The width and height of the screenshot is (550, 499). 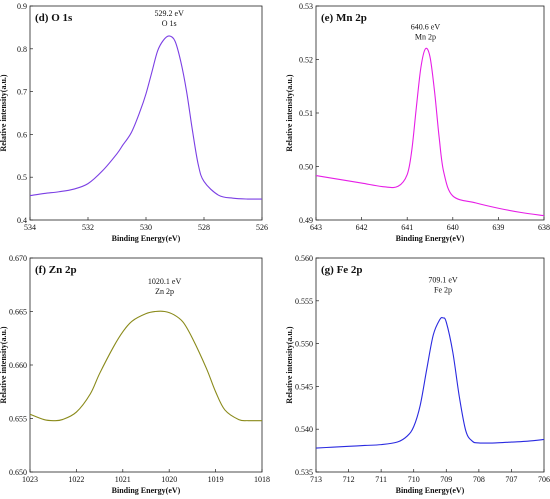 What do you see at coordinates (306, 60) in the screenshot?
I see `y-tick-label: 0.52` at bounding box center [306, 60].